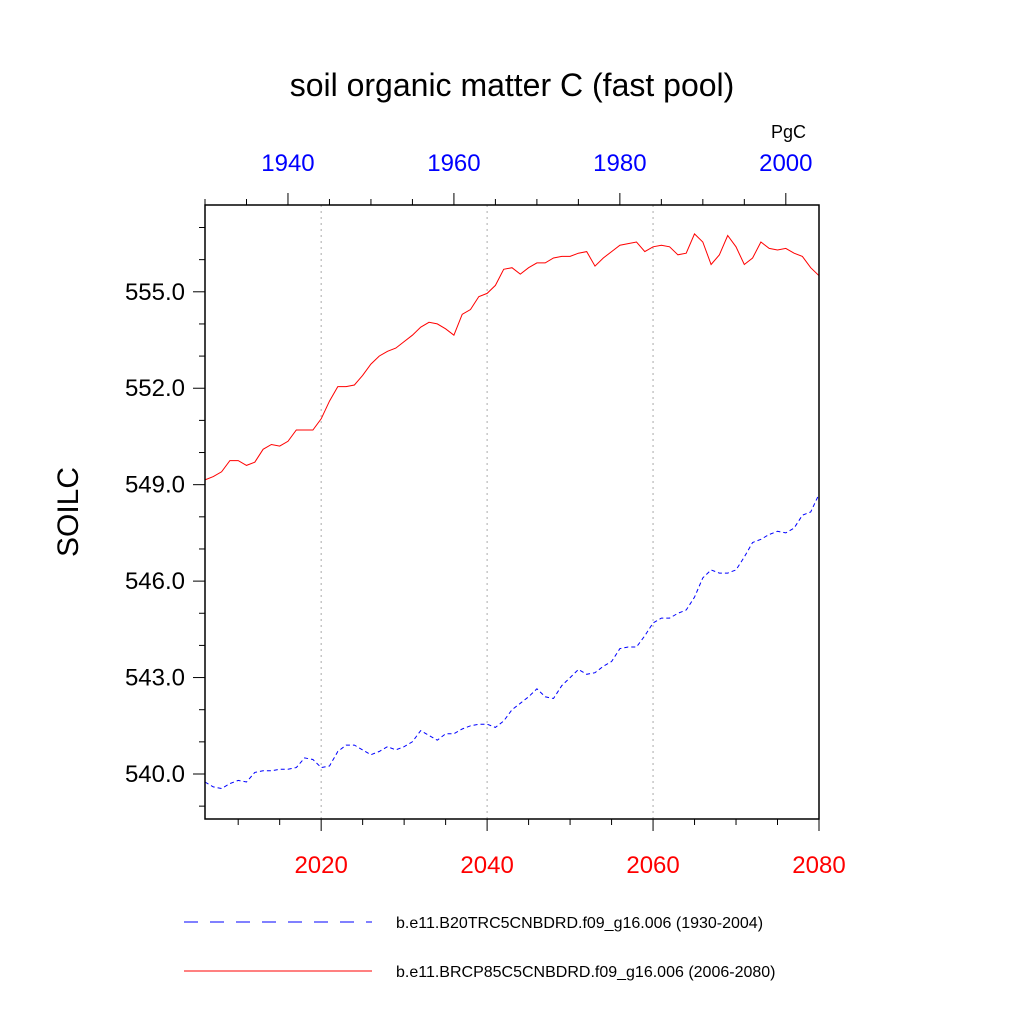 The height and width of the screenshot is (1024, 1024). I want to click on units-label: PgC, so click(788, 132).